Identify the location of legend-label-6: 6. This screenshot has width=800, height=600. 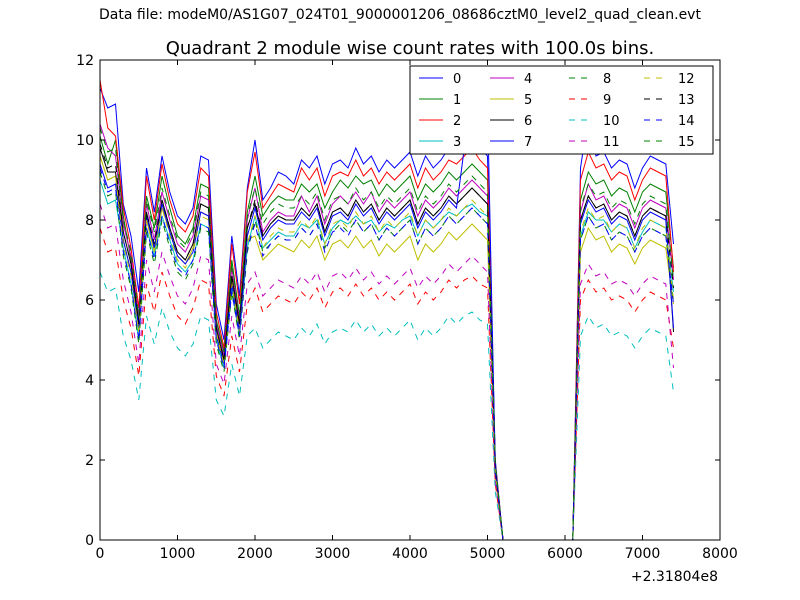
(528, 121).